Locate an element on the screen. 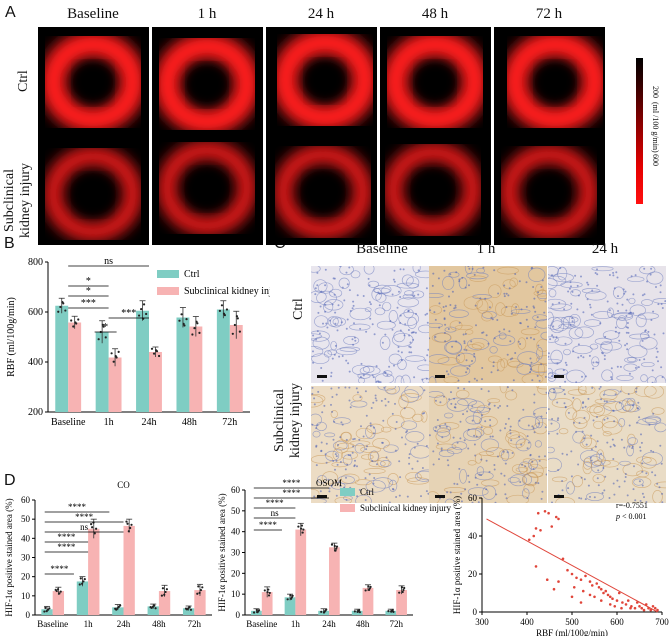  mri-center is located at coordinates (93, 83).